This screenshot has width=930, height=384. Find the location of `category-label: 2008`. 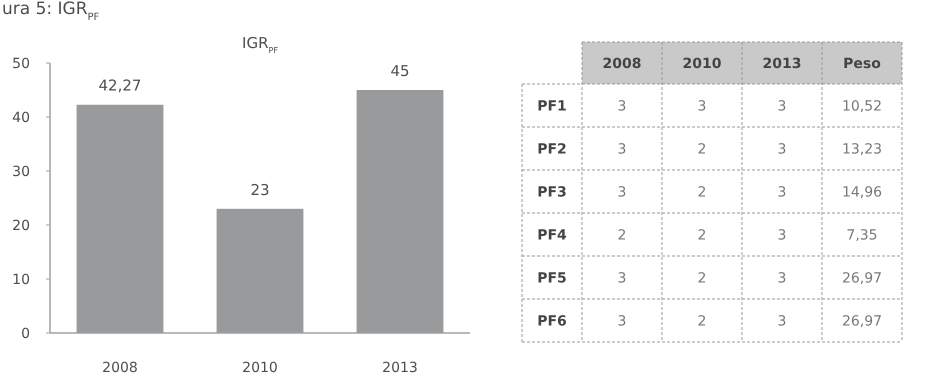

category-label: 2008 is located at coordinates (622, 64).